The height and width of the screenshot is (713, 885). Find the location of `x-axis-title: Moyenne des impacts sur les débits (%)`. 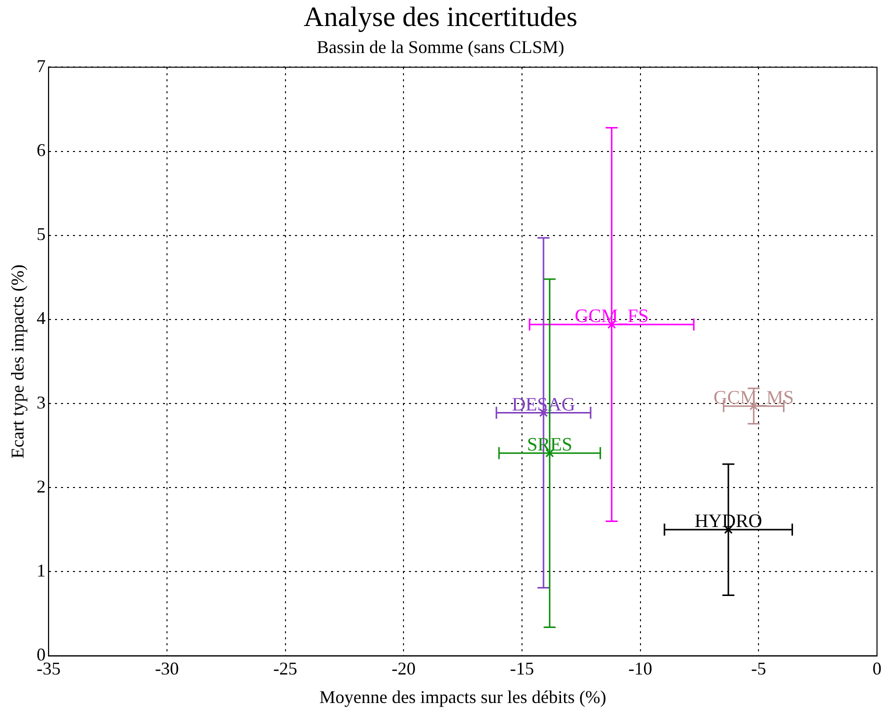

x-axis-title: Moyenne des impacts sur les débits (%) is located at coordinates (462, 696).